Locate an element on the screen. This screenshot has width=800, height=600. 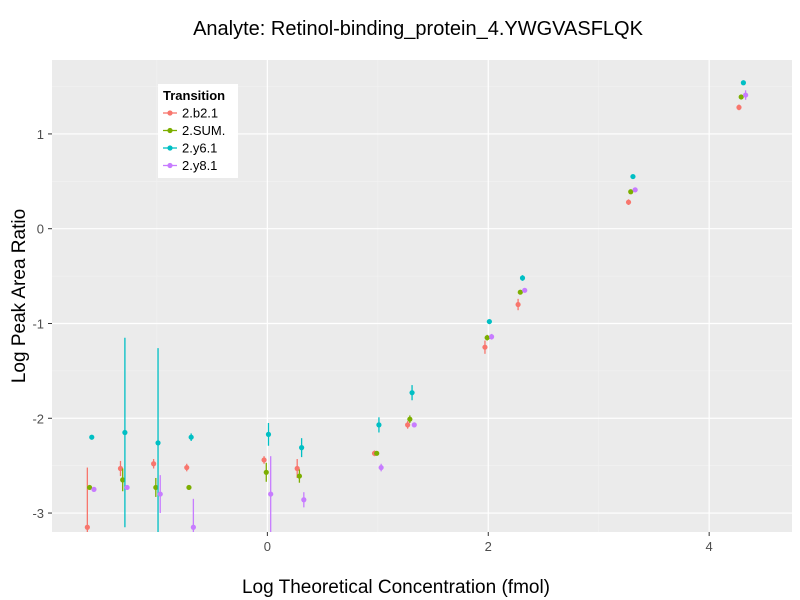
y-axis: -3 -2 -1 0 1 is located at coordinates (42, 324).